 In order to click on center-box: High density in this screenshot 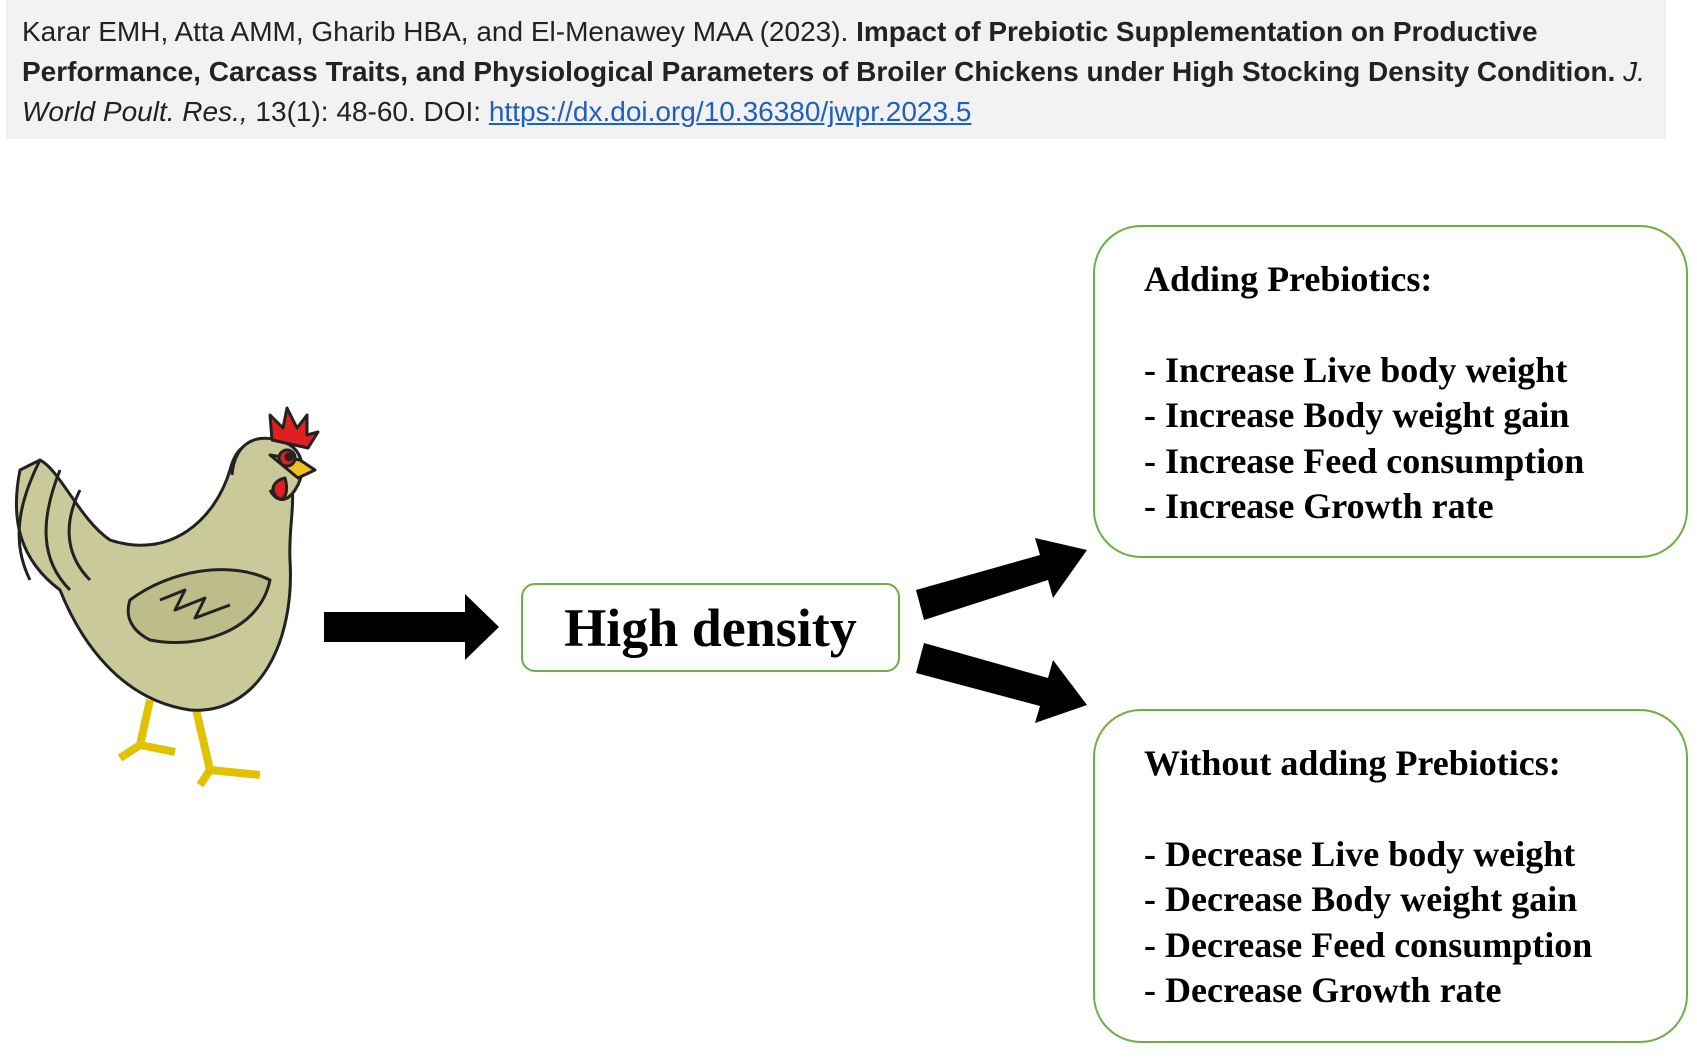, I will do `click(710, 627)`.